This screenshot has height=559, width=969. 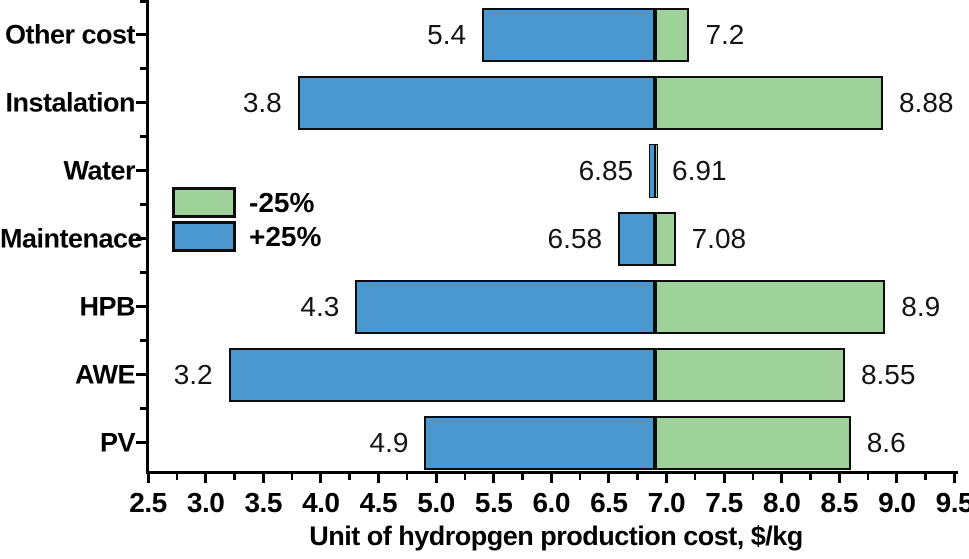 What do you see at coordinates (282, 202) in the screenshot?
I see `legend-label-minus-25: -25%` at bounding box center [282, 202].